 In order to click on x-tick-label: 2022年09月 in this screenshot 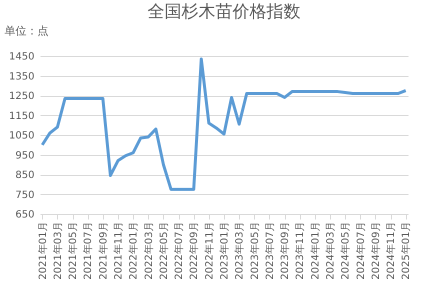, I will do `click(194, 251)`.